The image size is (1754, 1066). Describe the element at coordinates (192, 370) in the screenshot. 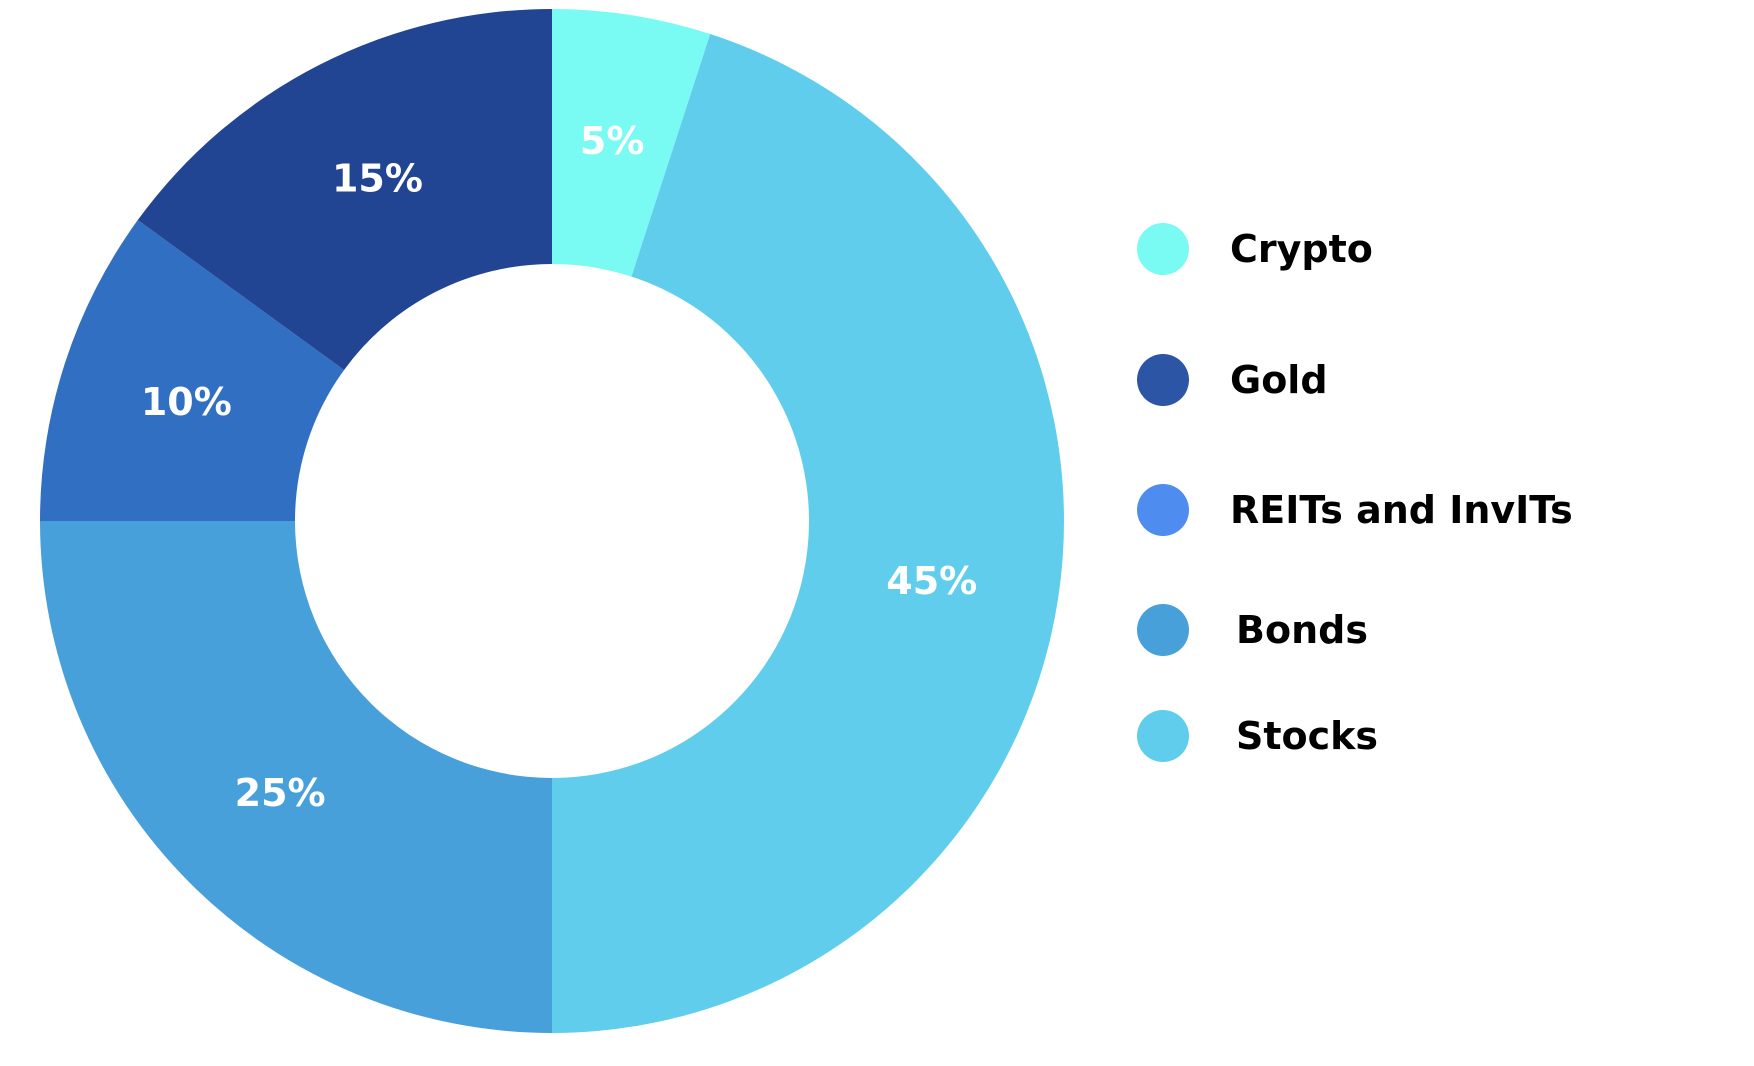

I see `slice-reits-and-invits` at that location.